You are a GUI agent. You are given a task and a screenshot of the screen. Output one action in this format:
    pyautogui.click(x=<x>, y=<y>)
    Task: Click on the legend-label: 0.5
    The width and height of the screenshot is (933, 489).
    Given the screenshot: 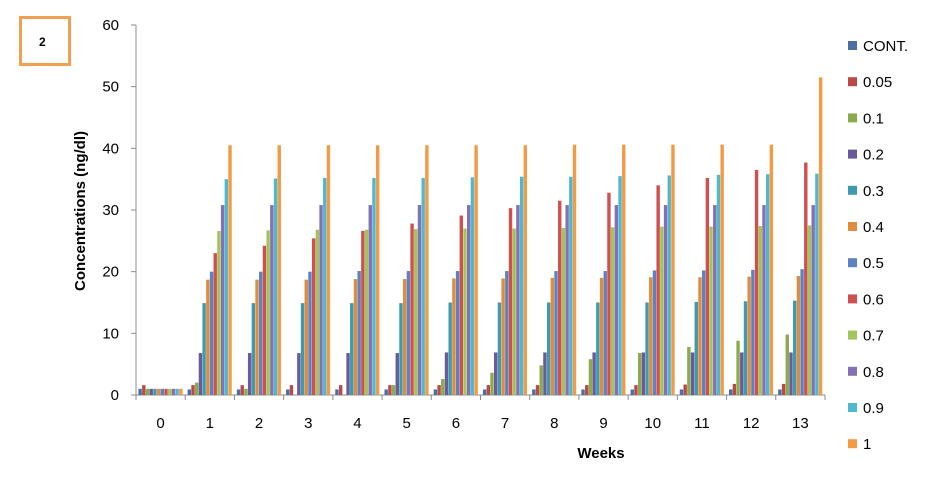 What is the action you would take?
    pyautogui.click(x=873, y=263)
    